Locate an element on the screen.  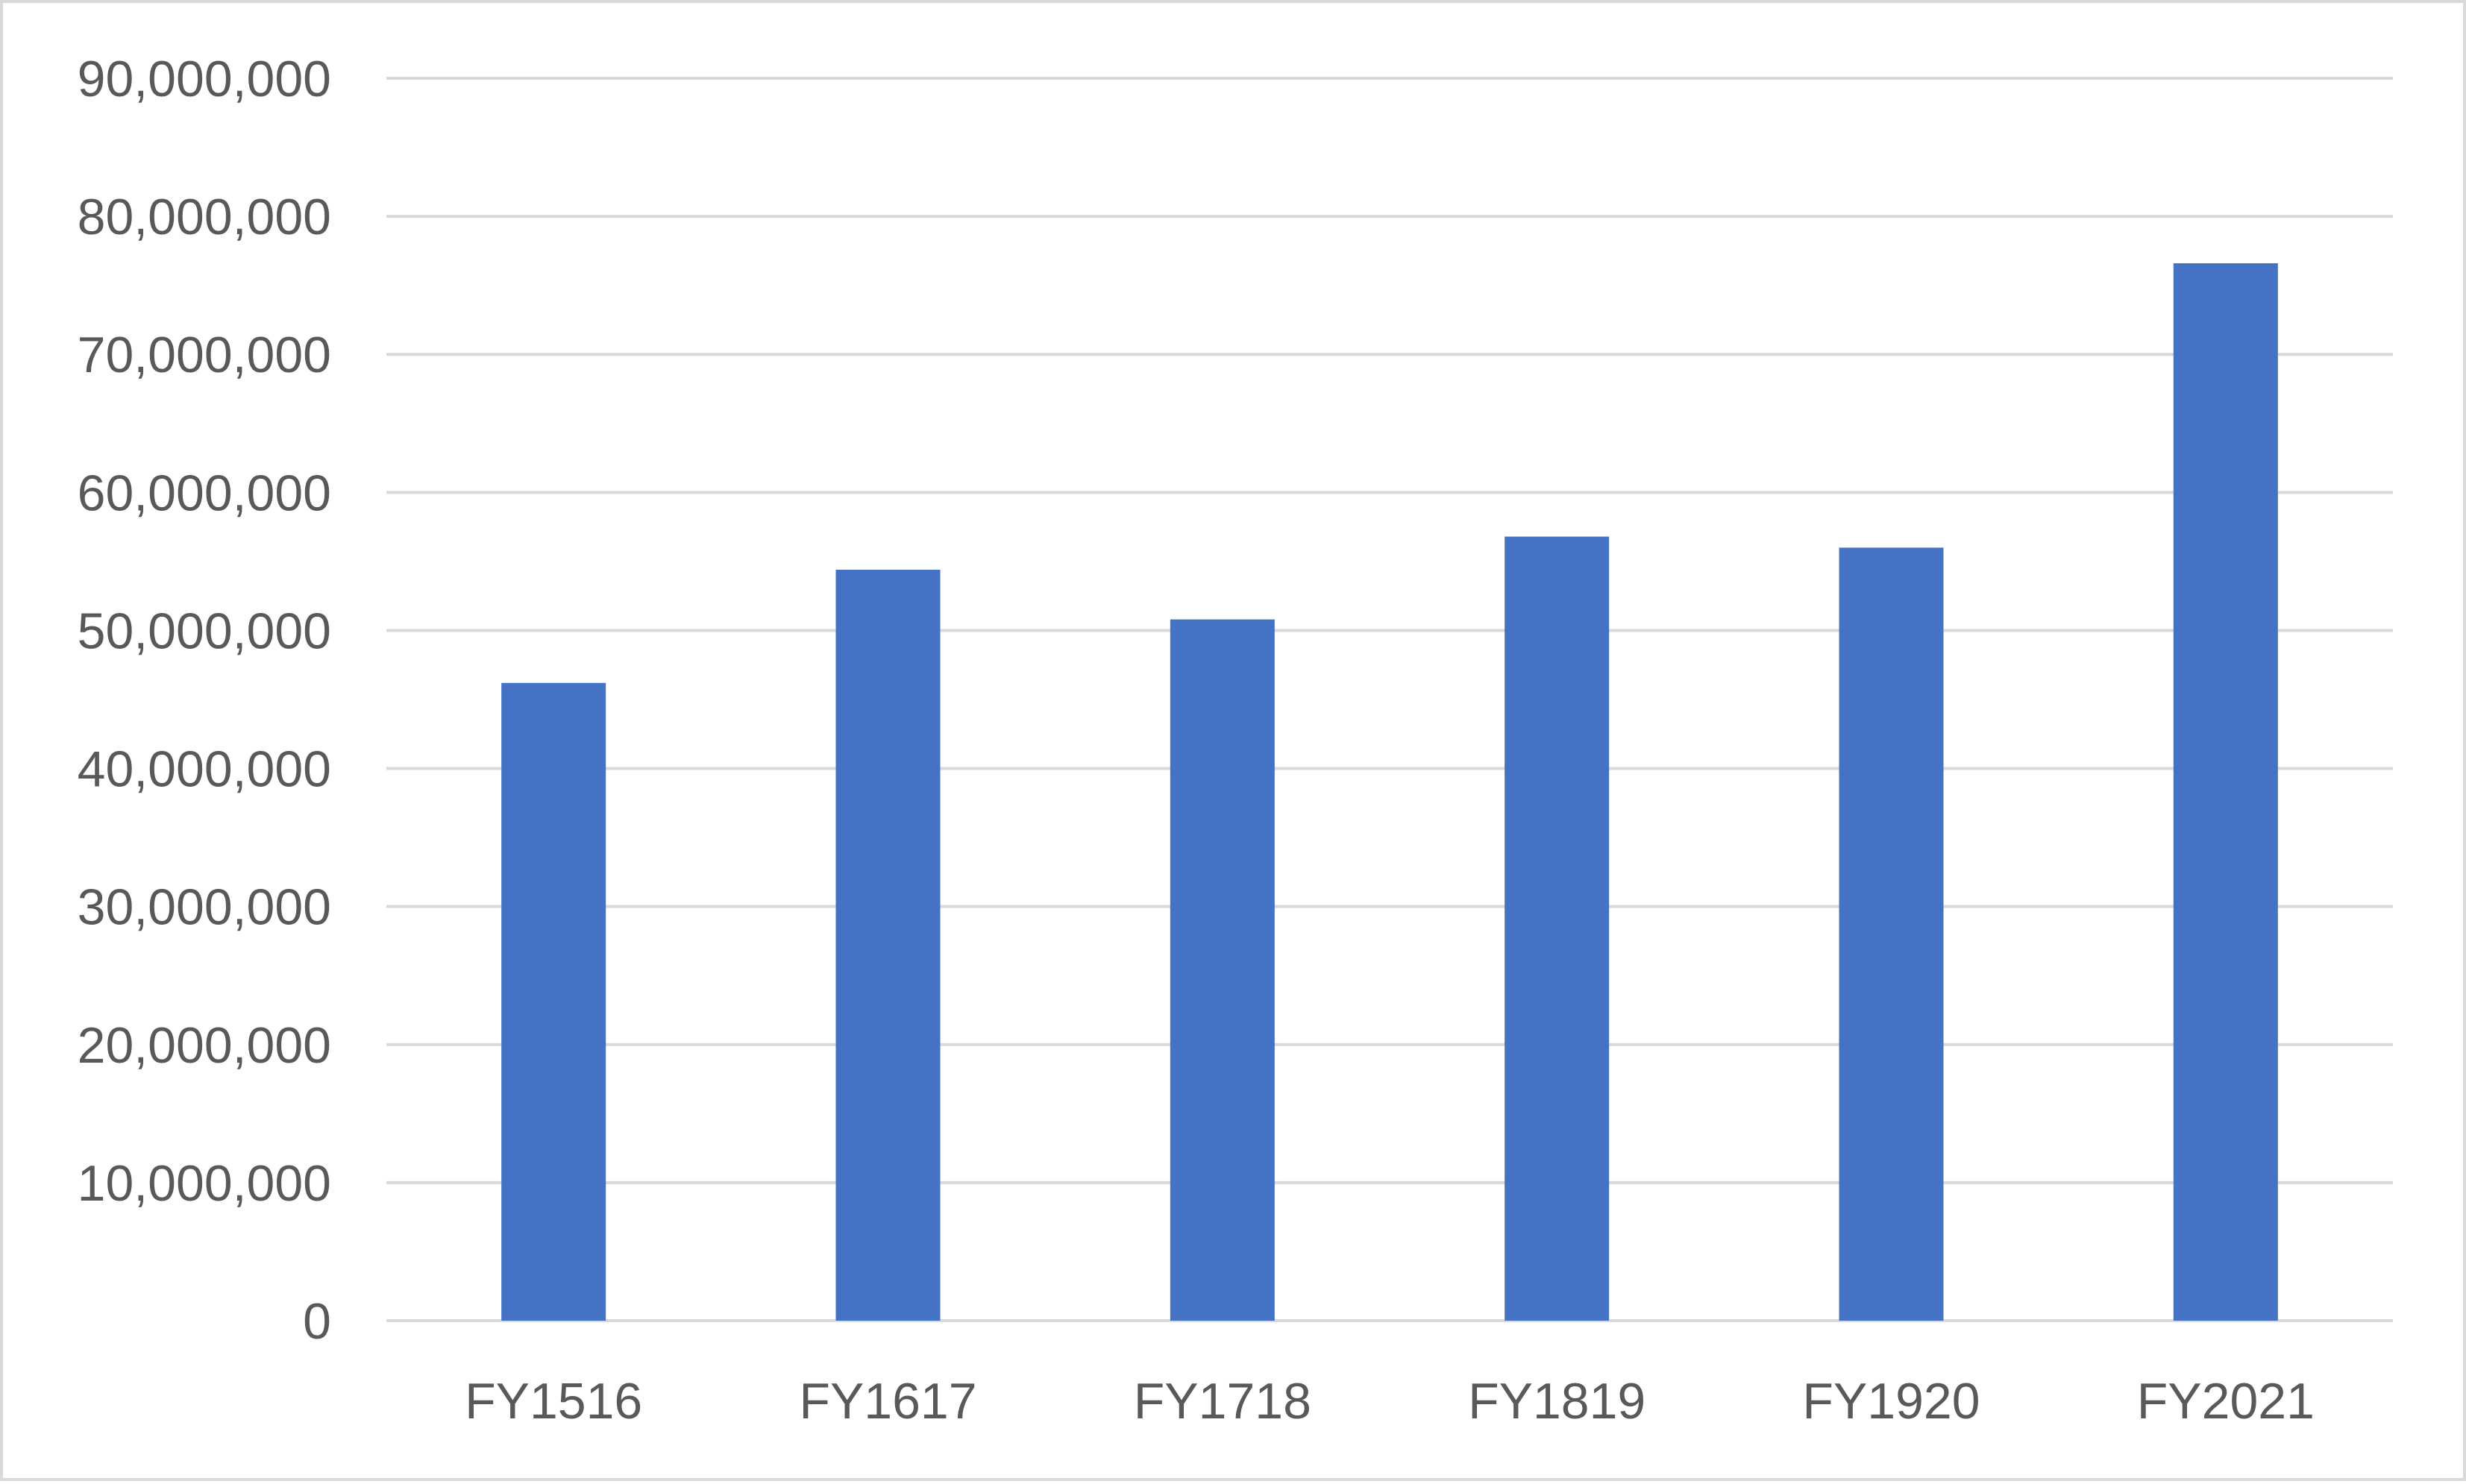
bar-fy1920 is located at coordinates (1891, 934).